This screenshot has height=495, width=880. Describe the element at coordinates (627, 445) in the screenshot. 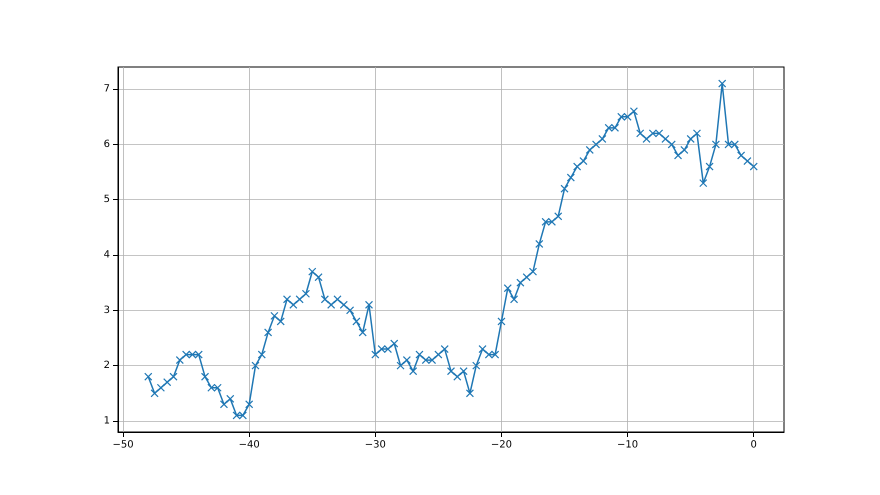

I see `x-tick-label: −10` at that location.